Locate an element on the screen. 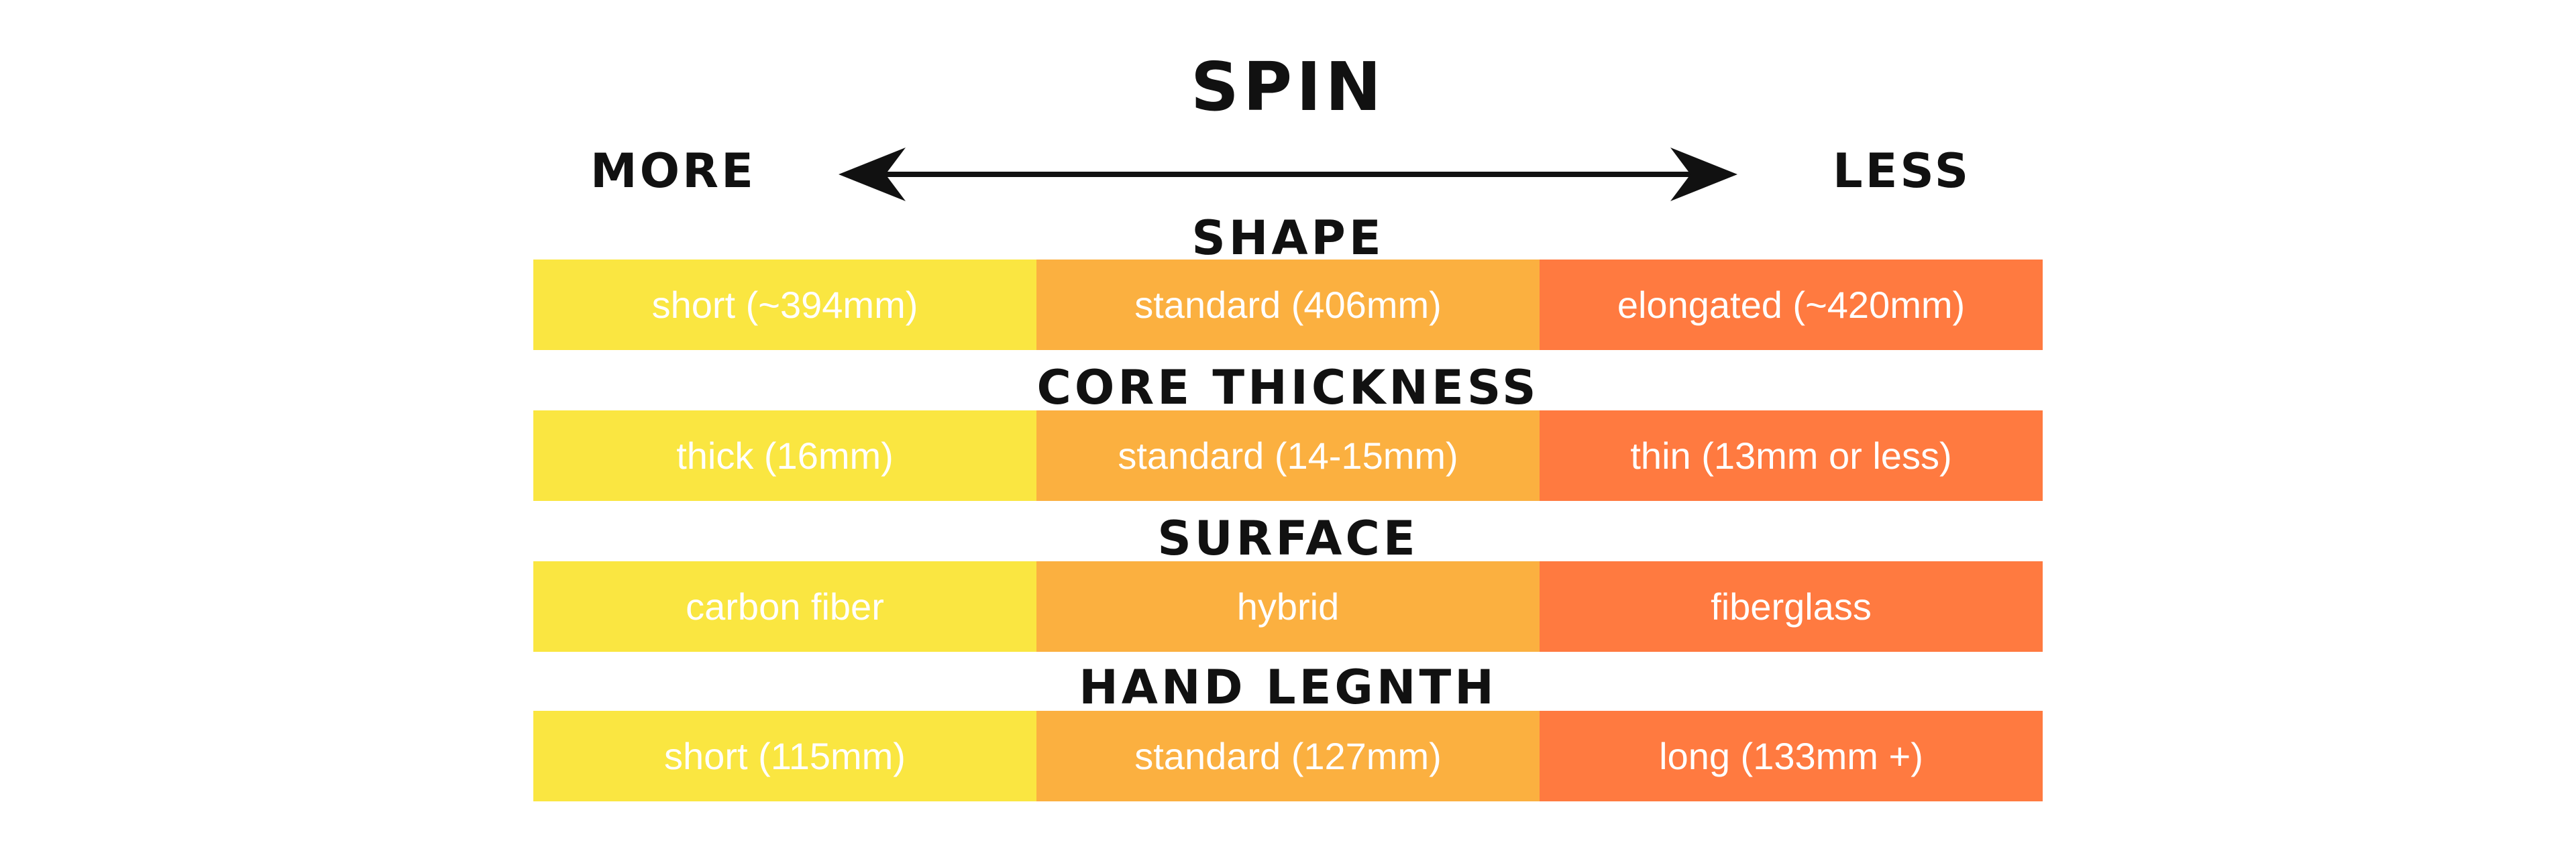 The height and width of the screenshot is (855, 2576). section-title-core-thickness: CORE THICKNESS is located at coordinates (1288, 387).